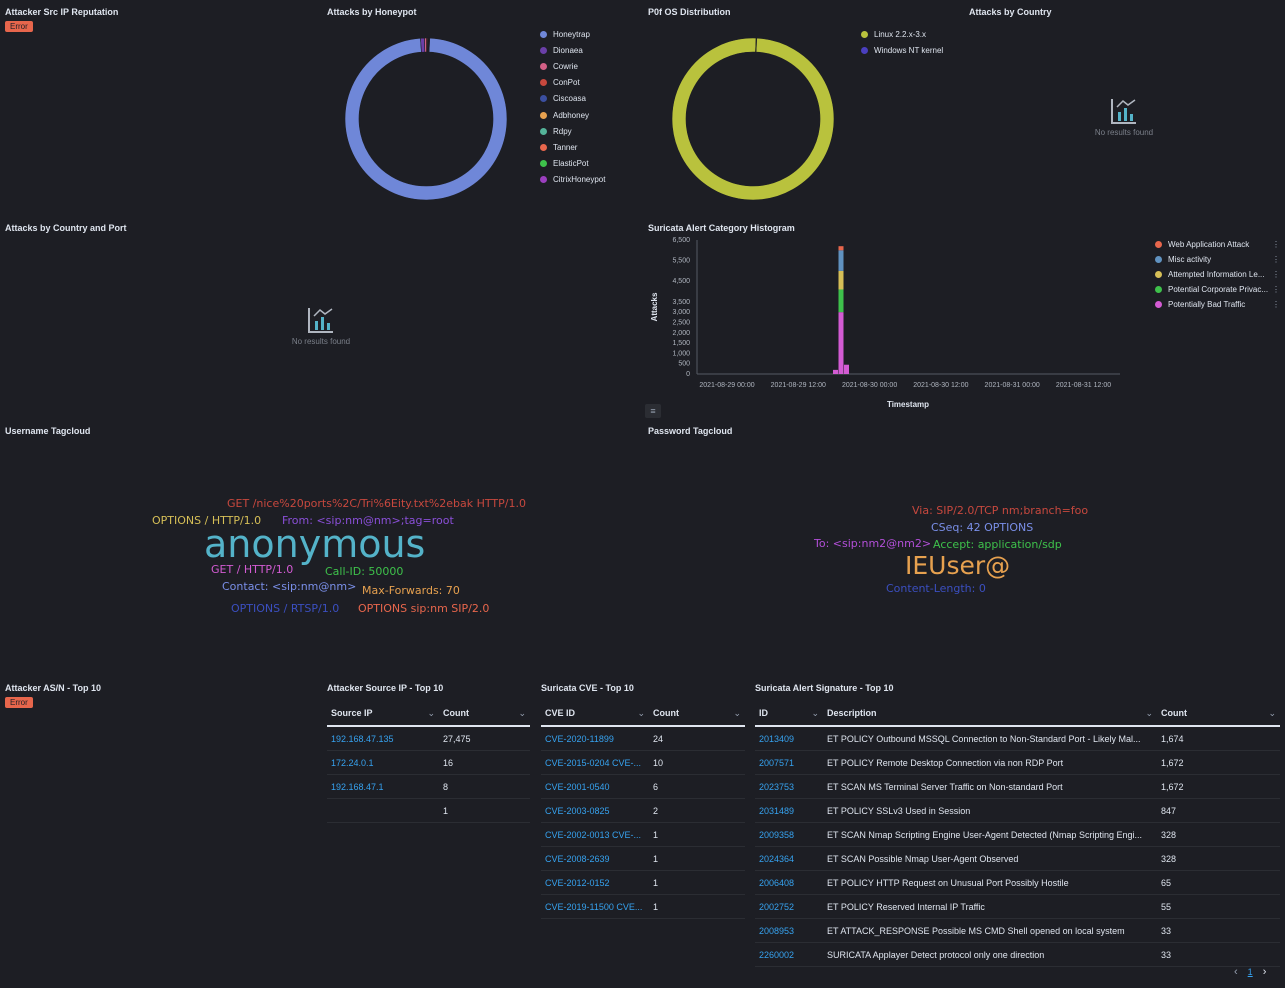 This screenshot has width=1285, height=988. I want to click on signature-id-link: 2031489, so click(789, 810).